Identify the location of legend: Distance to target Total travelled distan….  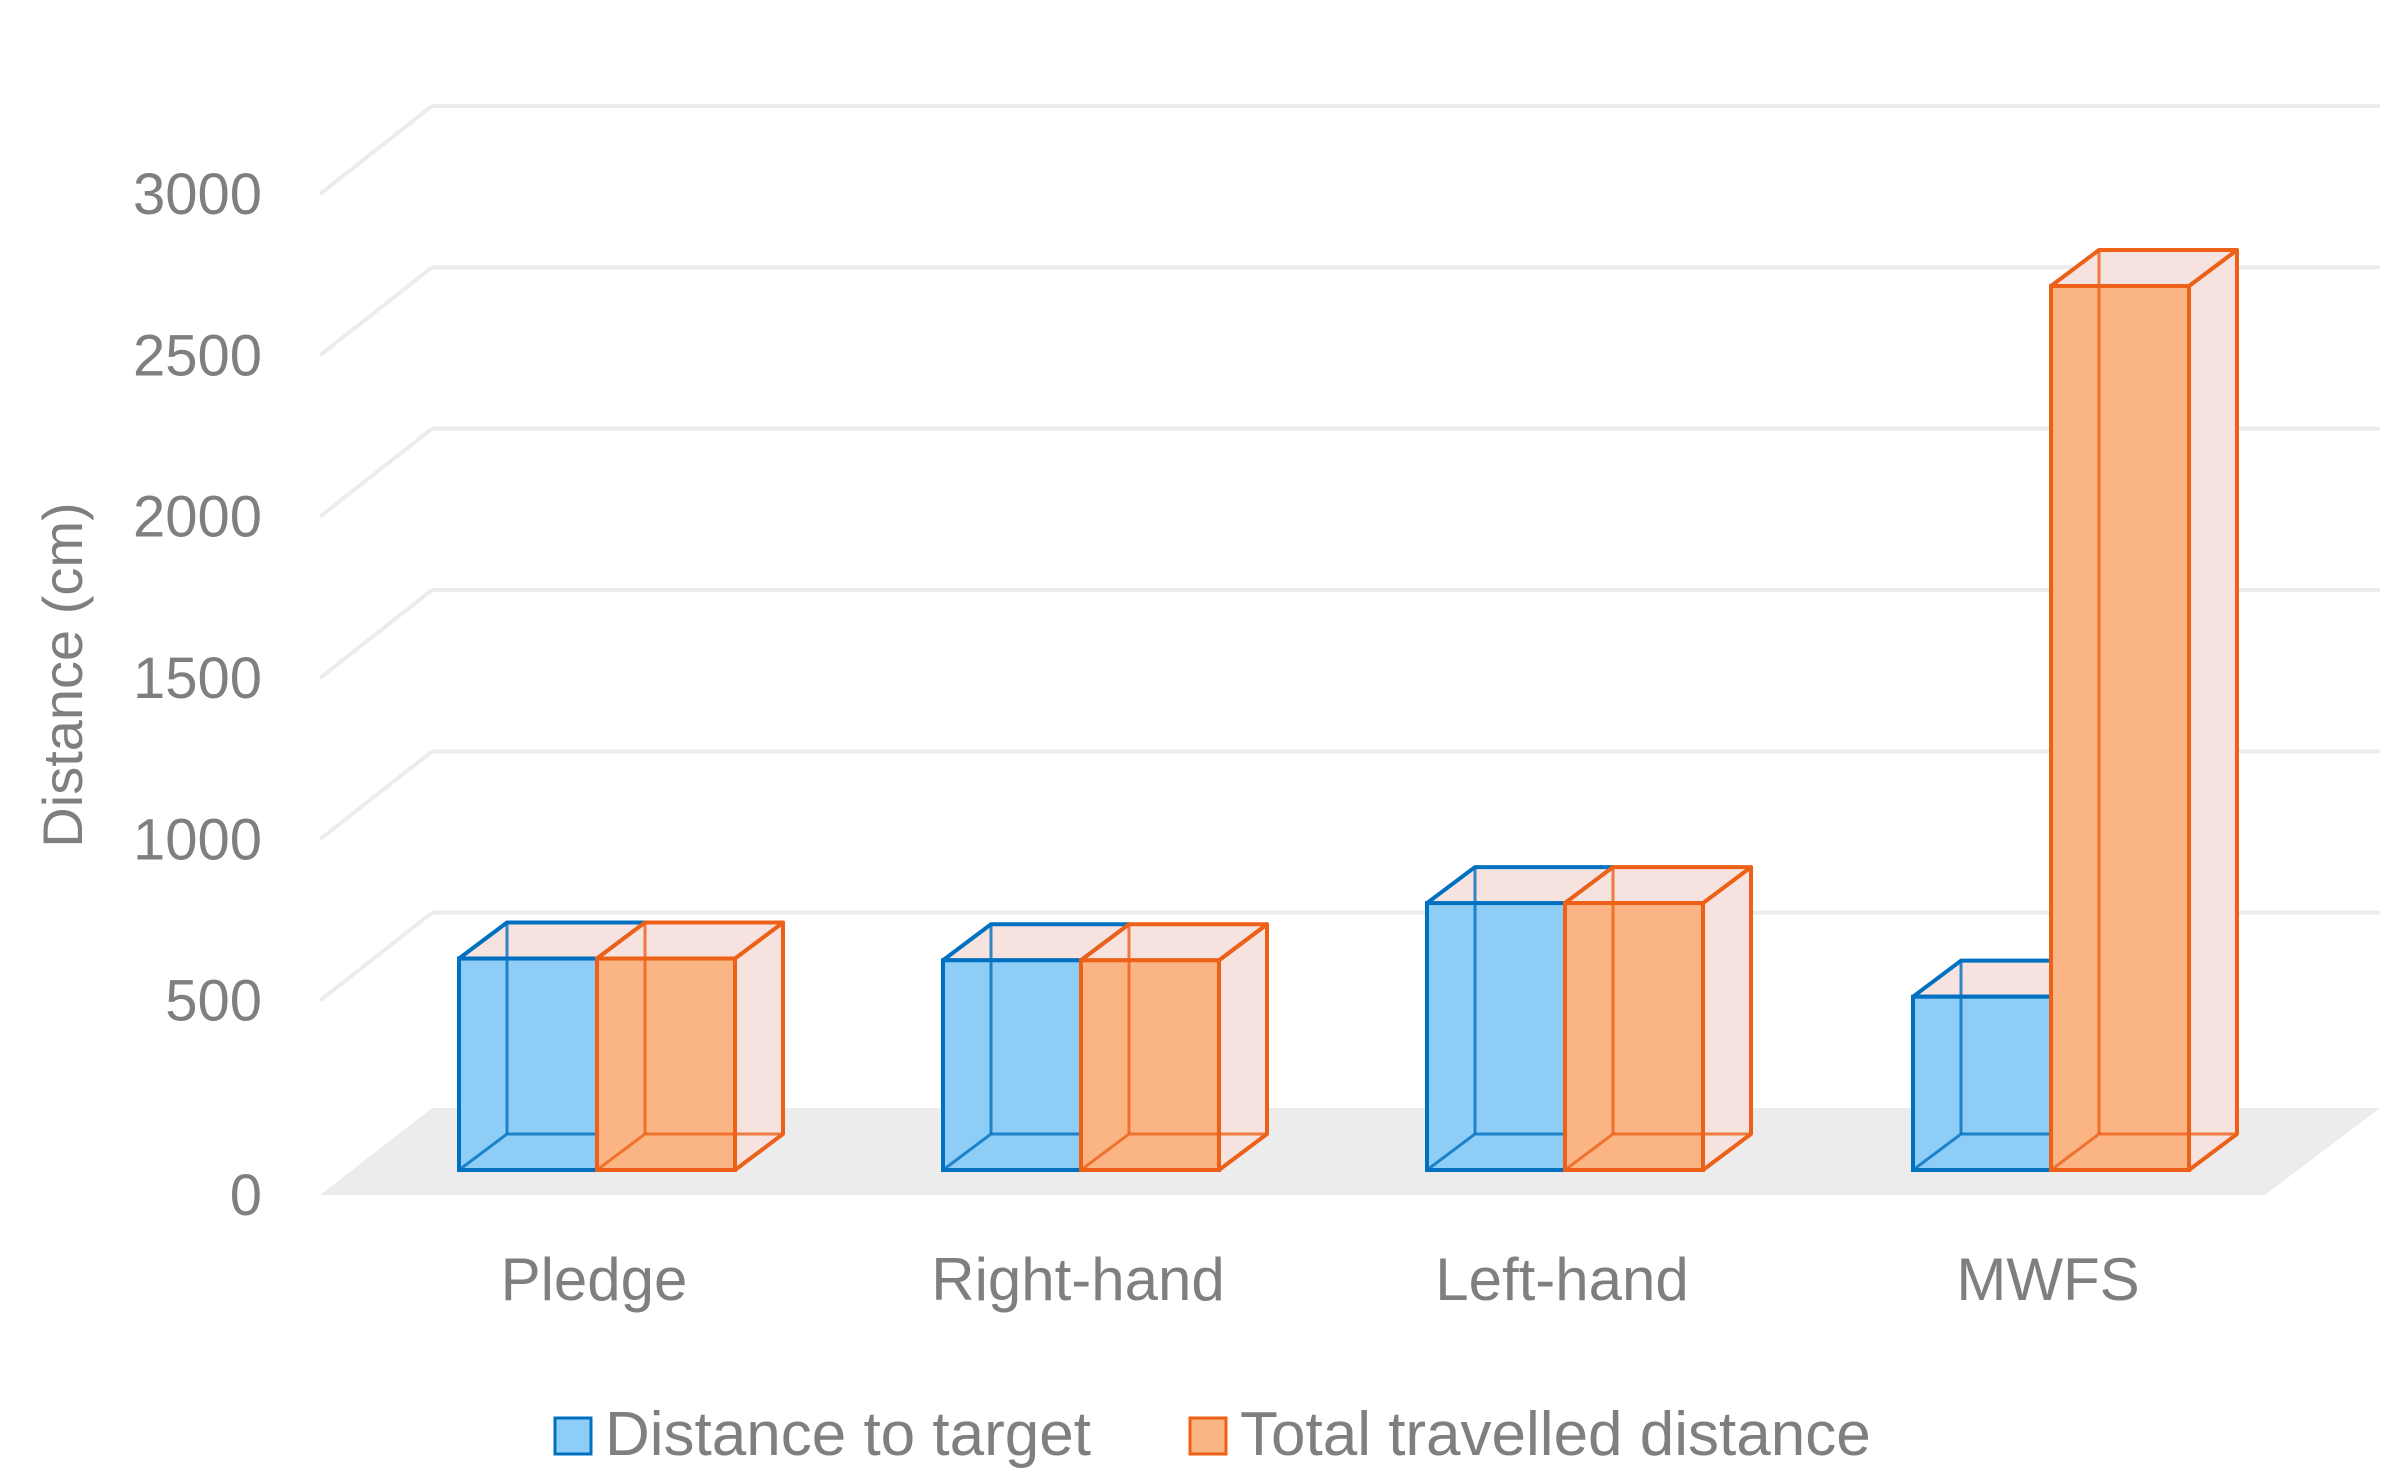
(1212, 1434).